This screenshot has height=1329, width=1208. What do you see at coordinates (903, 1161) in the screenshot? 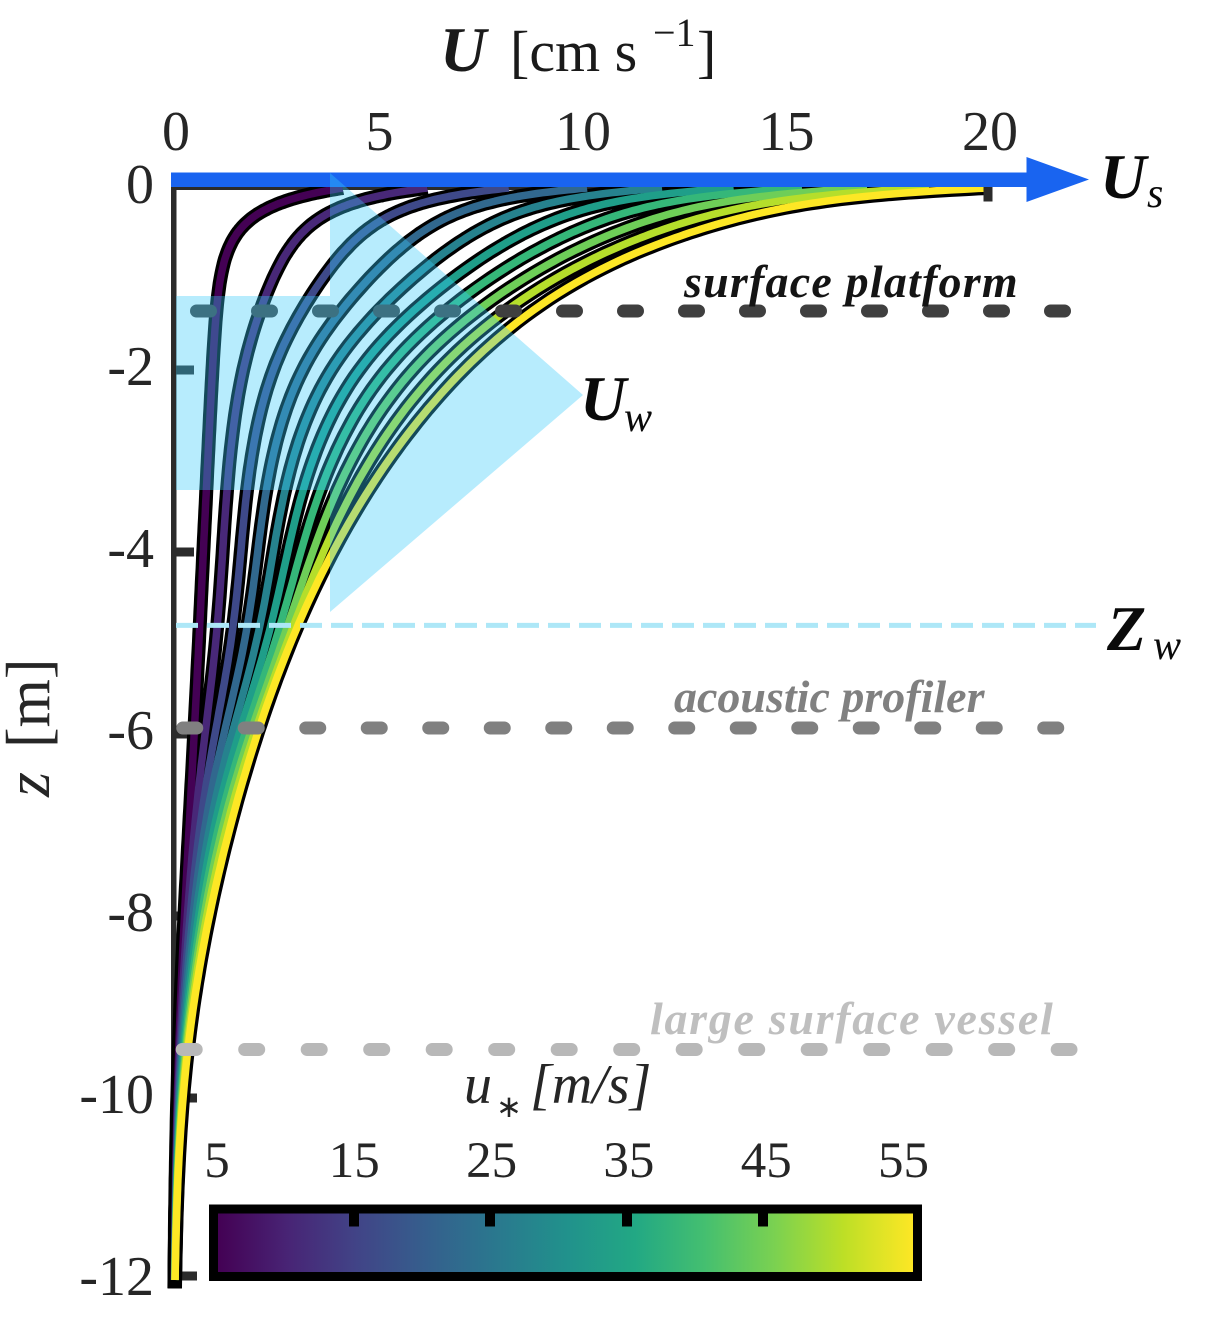
I see `svg-text: 55` at bounding box center [903, 1161].